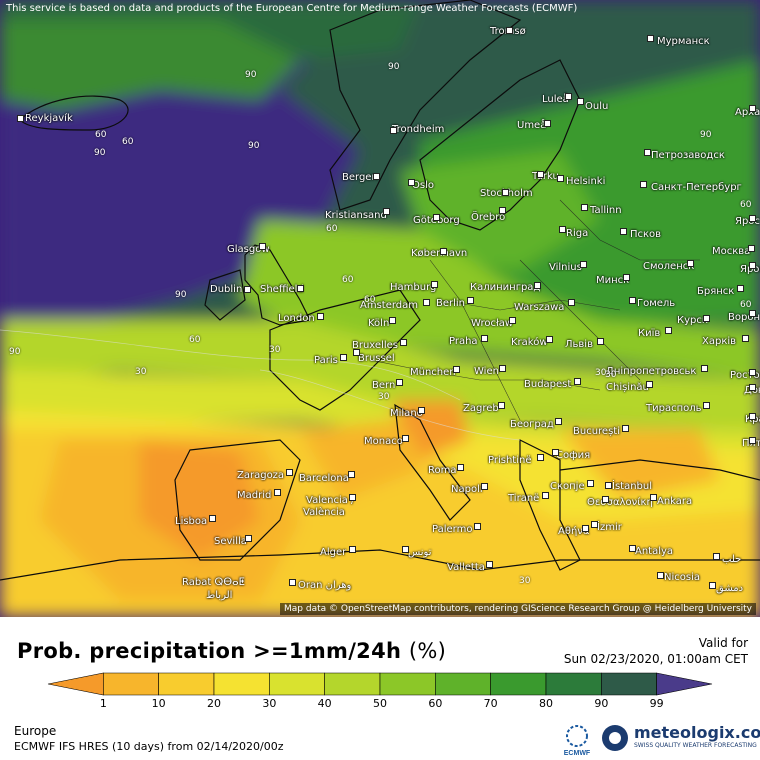 This screenshot has height=760, width=760. I want to click on city-label: Αθήνα, so click(574, 531).